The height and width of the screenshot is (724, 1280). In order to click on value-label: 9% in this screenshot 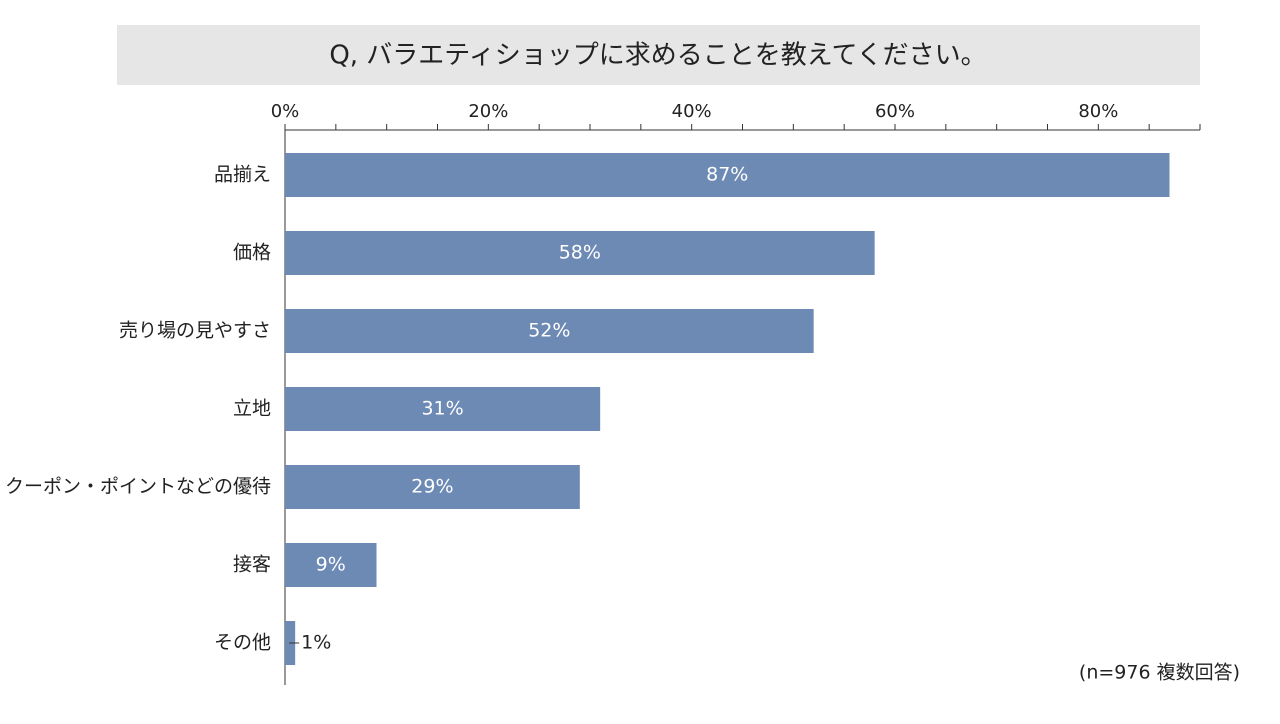, I will do `click(331, 565)`.